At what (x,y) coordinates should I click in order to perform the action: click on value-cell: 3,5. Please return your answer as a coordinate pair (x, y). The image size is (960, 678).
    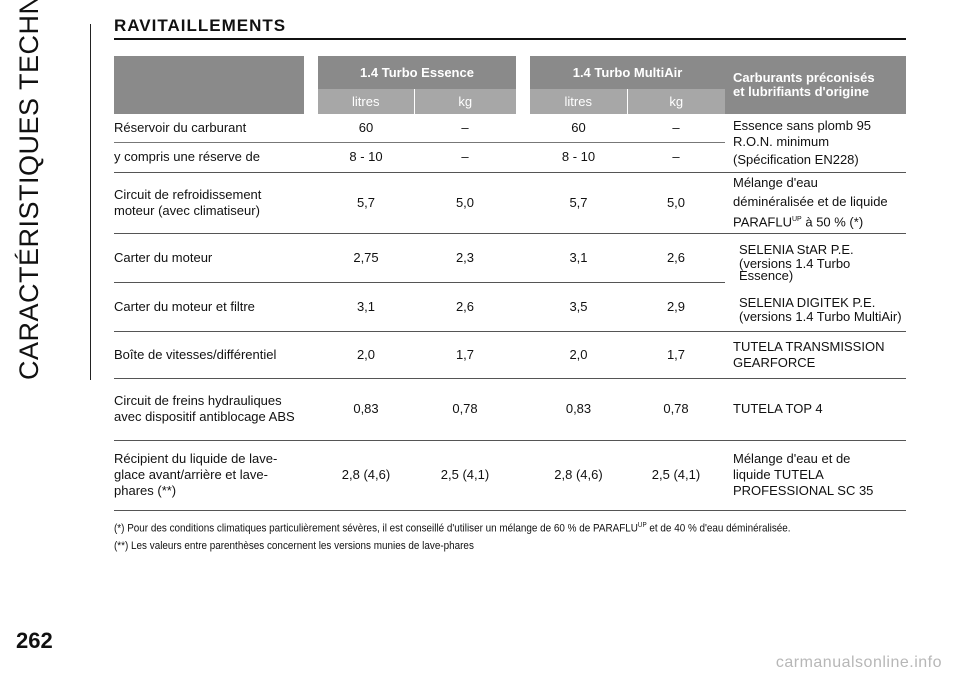
    Looking at the image, I should click on (578, 307).